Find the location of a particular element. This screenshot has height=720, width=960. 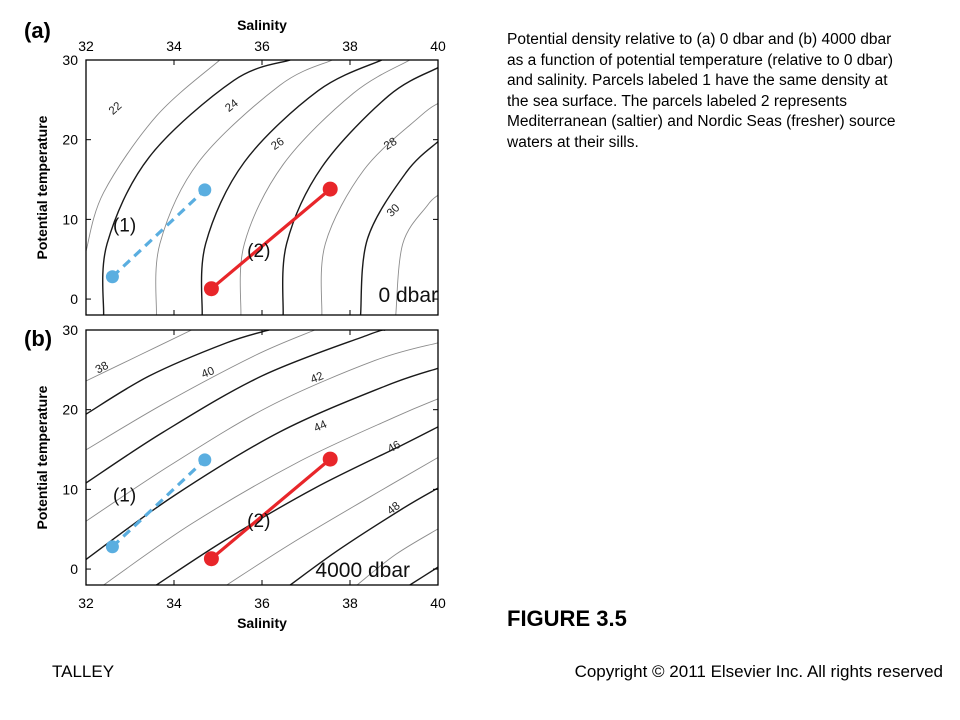

pressure-annotation: 0 dbar is located at coordinates (408, 295).